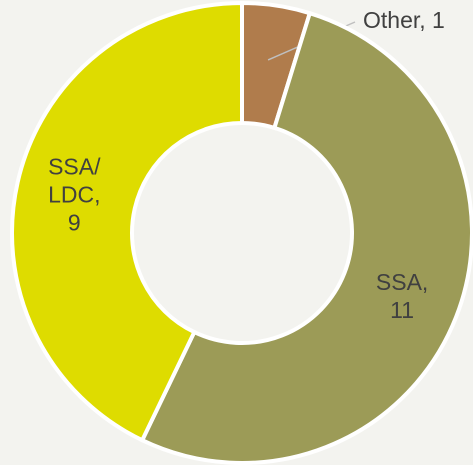 The width and height of the screenshot is (473, 465). Describe the element at coordinates (404, 20) in the screenshot. I see `data-label: Other, 1` at that location.